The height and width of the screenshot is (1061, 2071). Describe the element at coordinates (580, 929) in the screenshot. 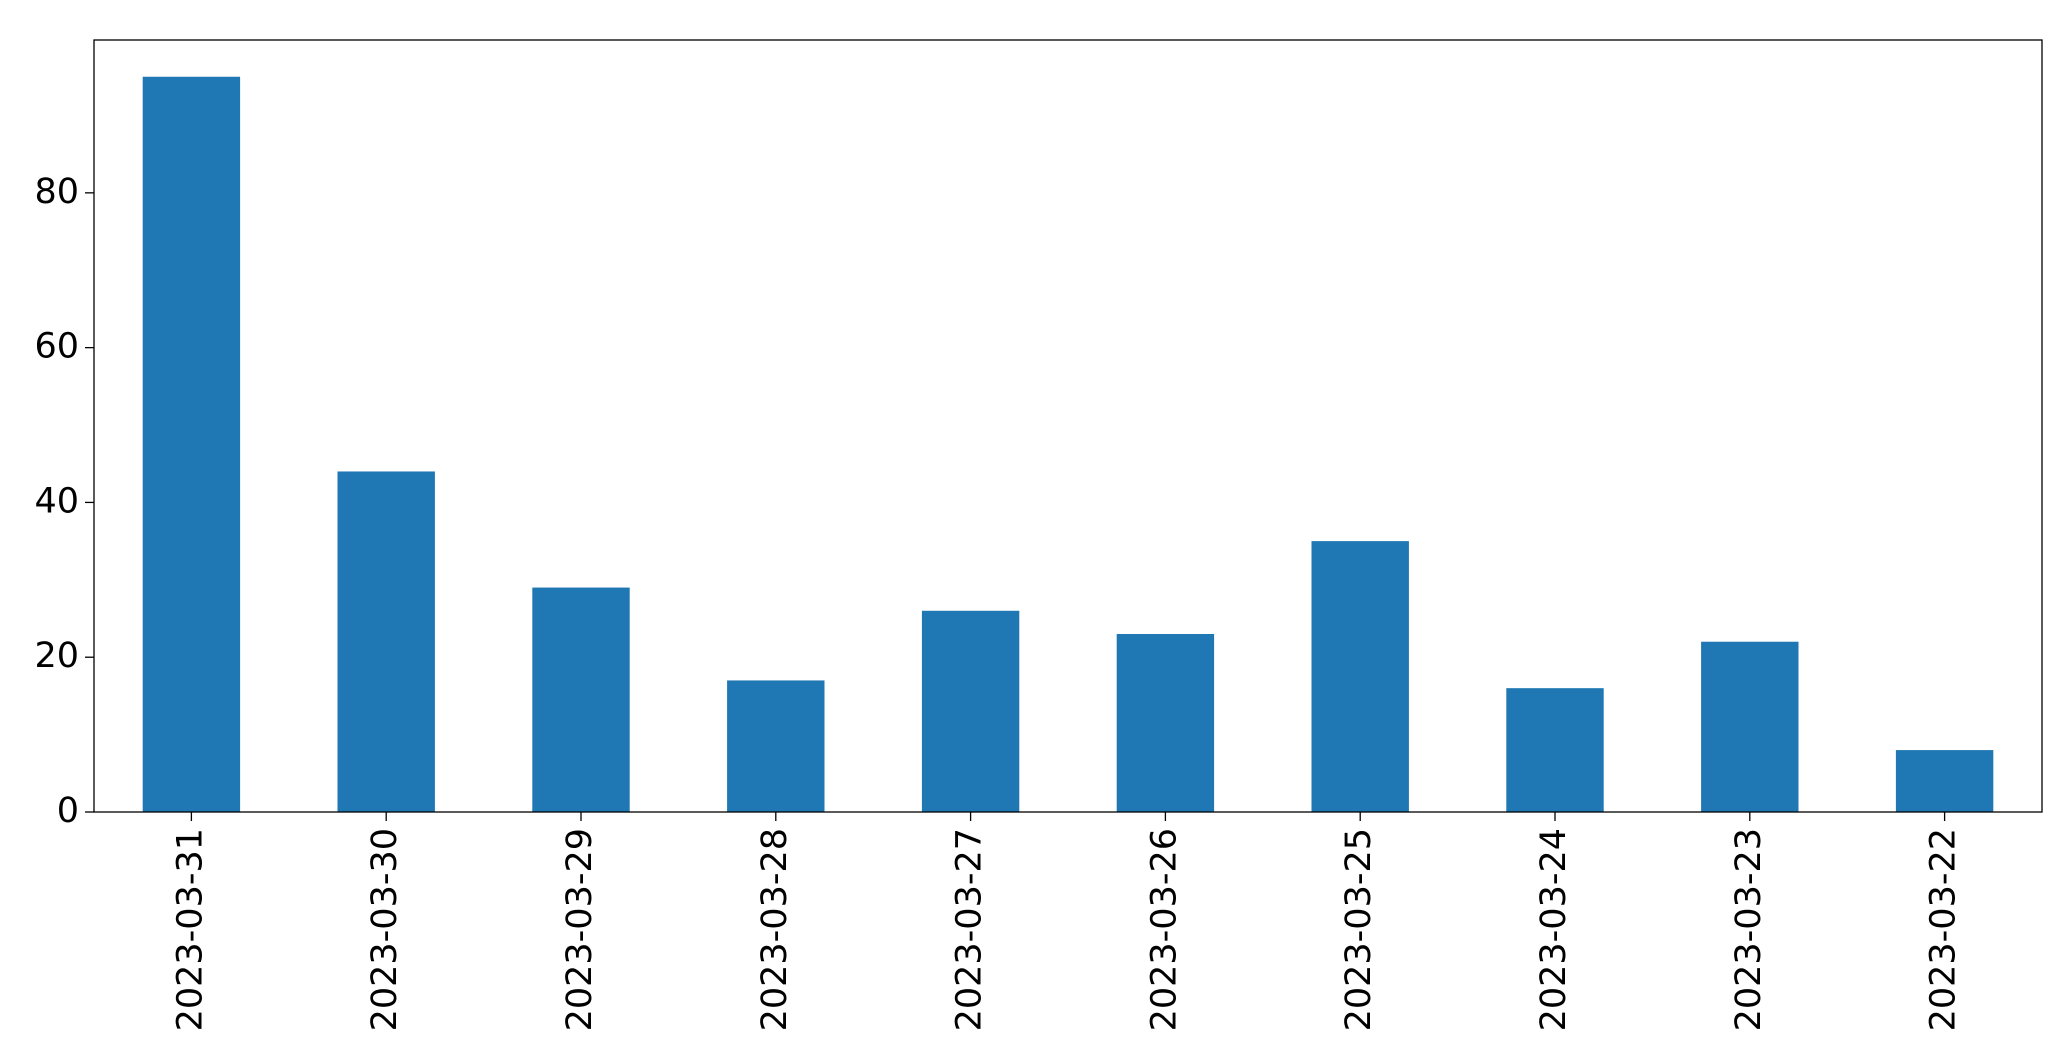

I see `x-tick-label: 2023-03-29` at that location.